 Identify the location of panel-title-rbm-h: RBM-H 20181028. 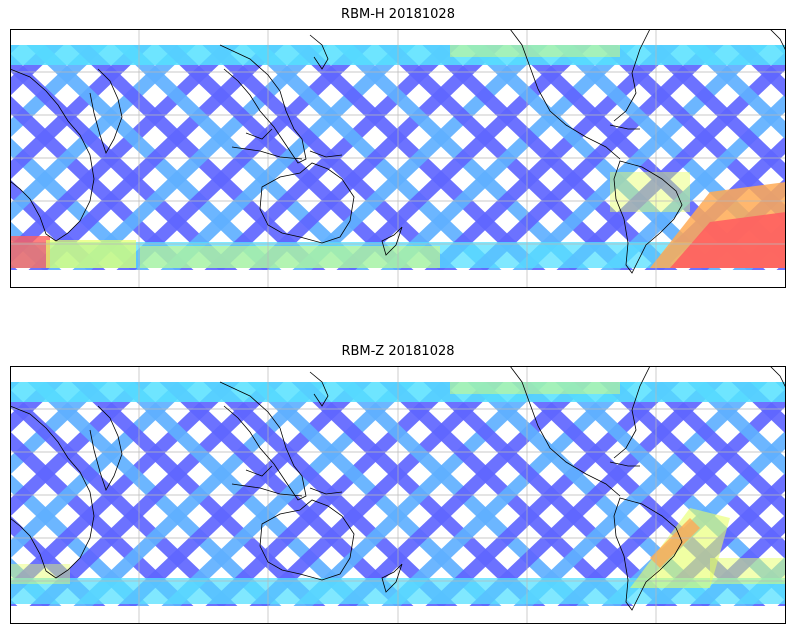
(398, 14).